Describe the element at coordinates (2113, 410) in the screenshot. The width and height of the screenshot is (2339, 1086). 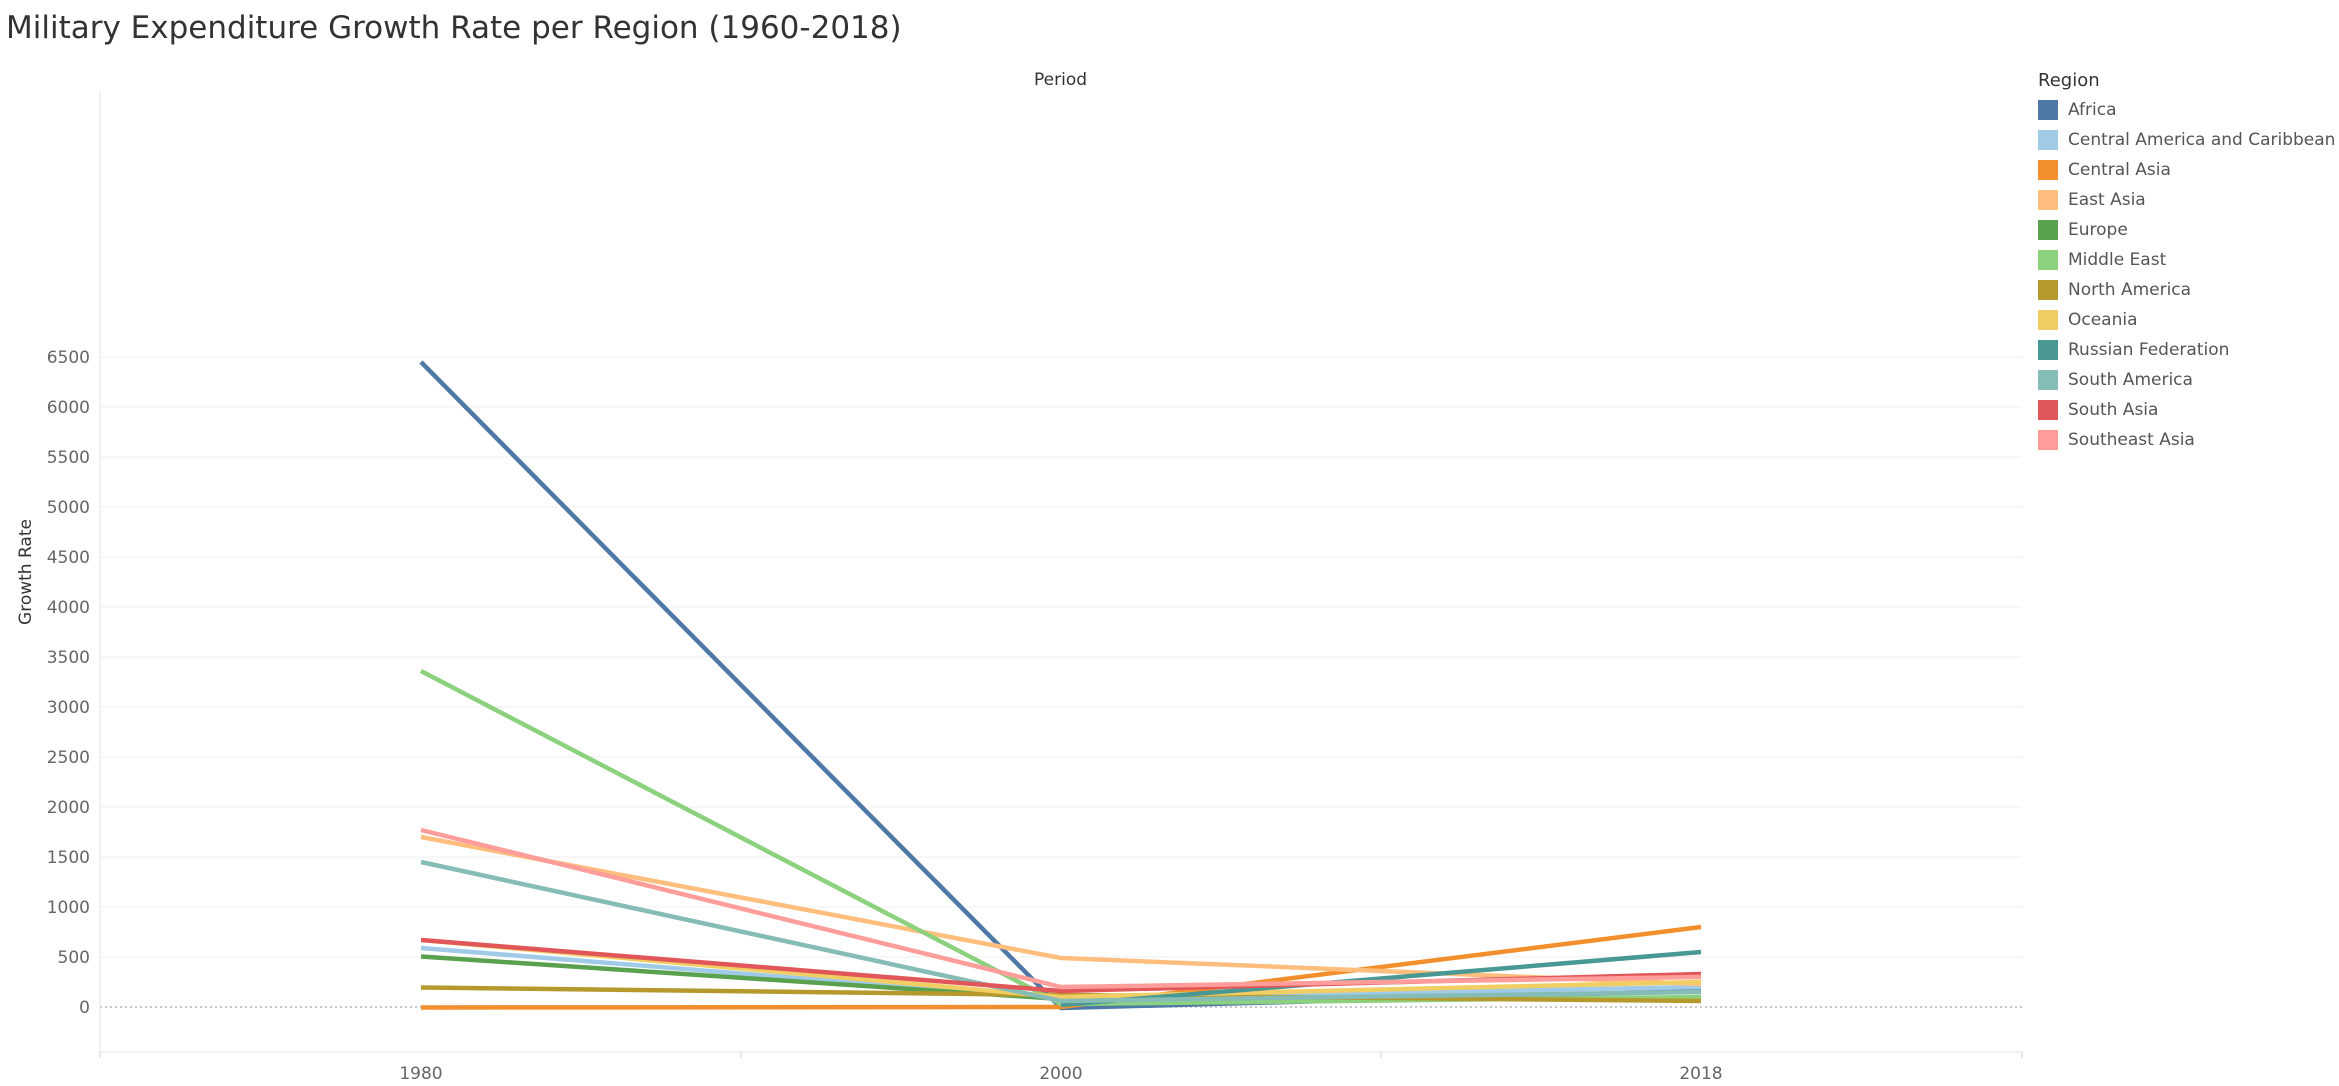
I see `legend-label: South Asia` at that location.